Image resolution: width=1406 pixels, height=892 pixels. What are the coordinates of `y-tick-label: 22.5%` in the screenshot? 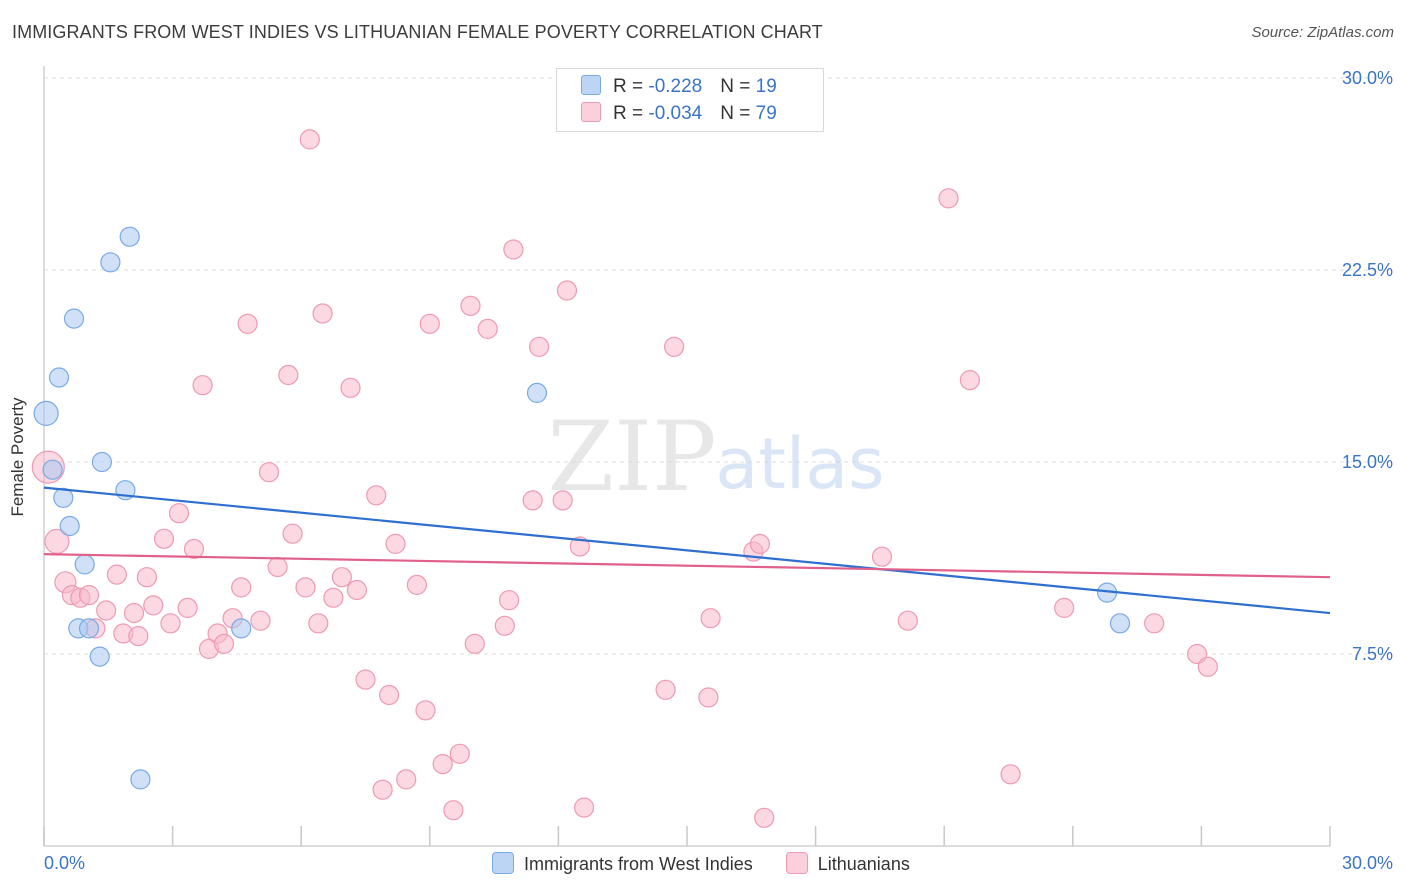 It's located at (1367, 270).